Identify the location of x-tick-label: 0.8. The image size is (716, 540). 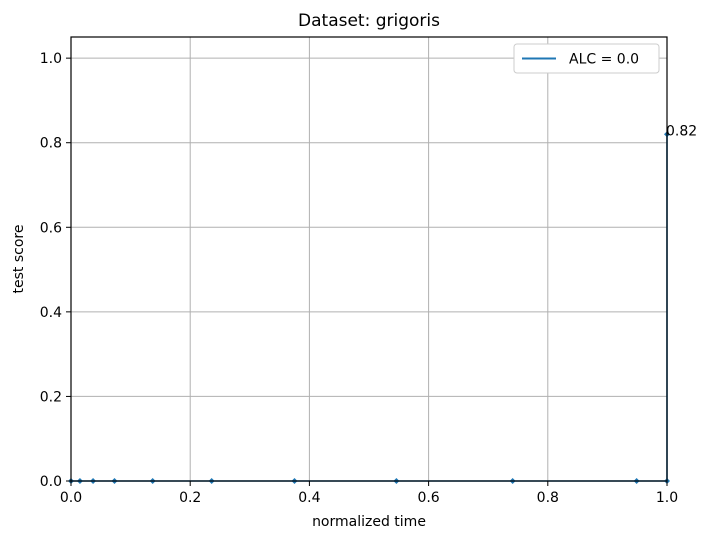
(548, 498).